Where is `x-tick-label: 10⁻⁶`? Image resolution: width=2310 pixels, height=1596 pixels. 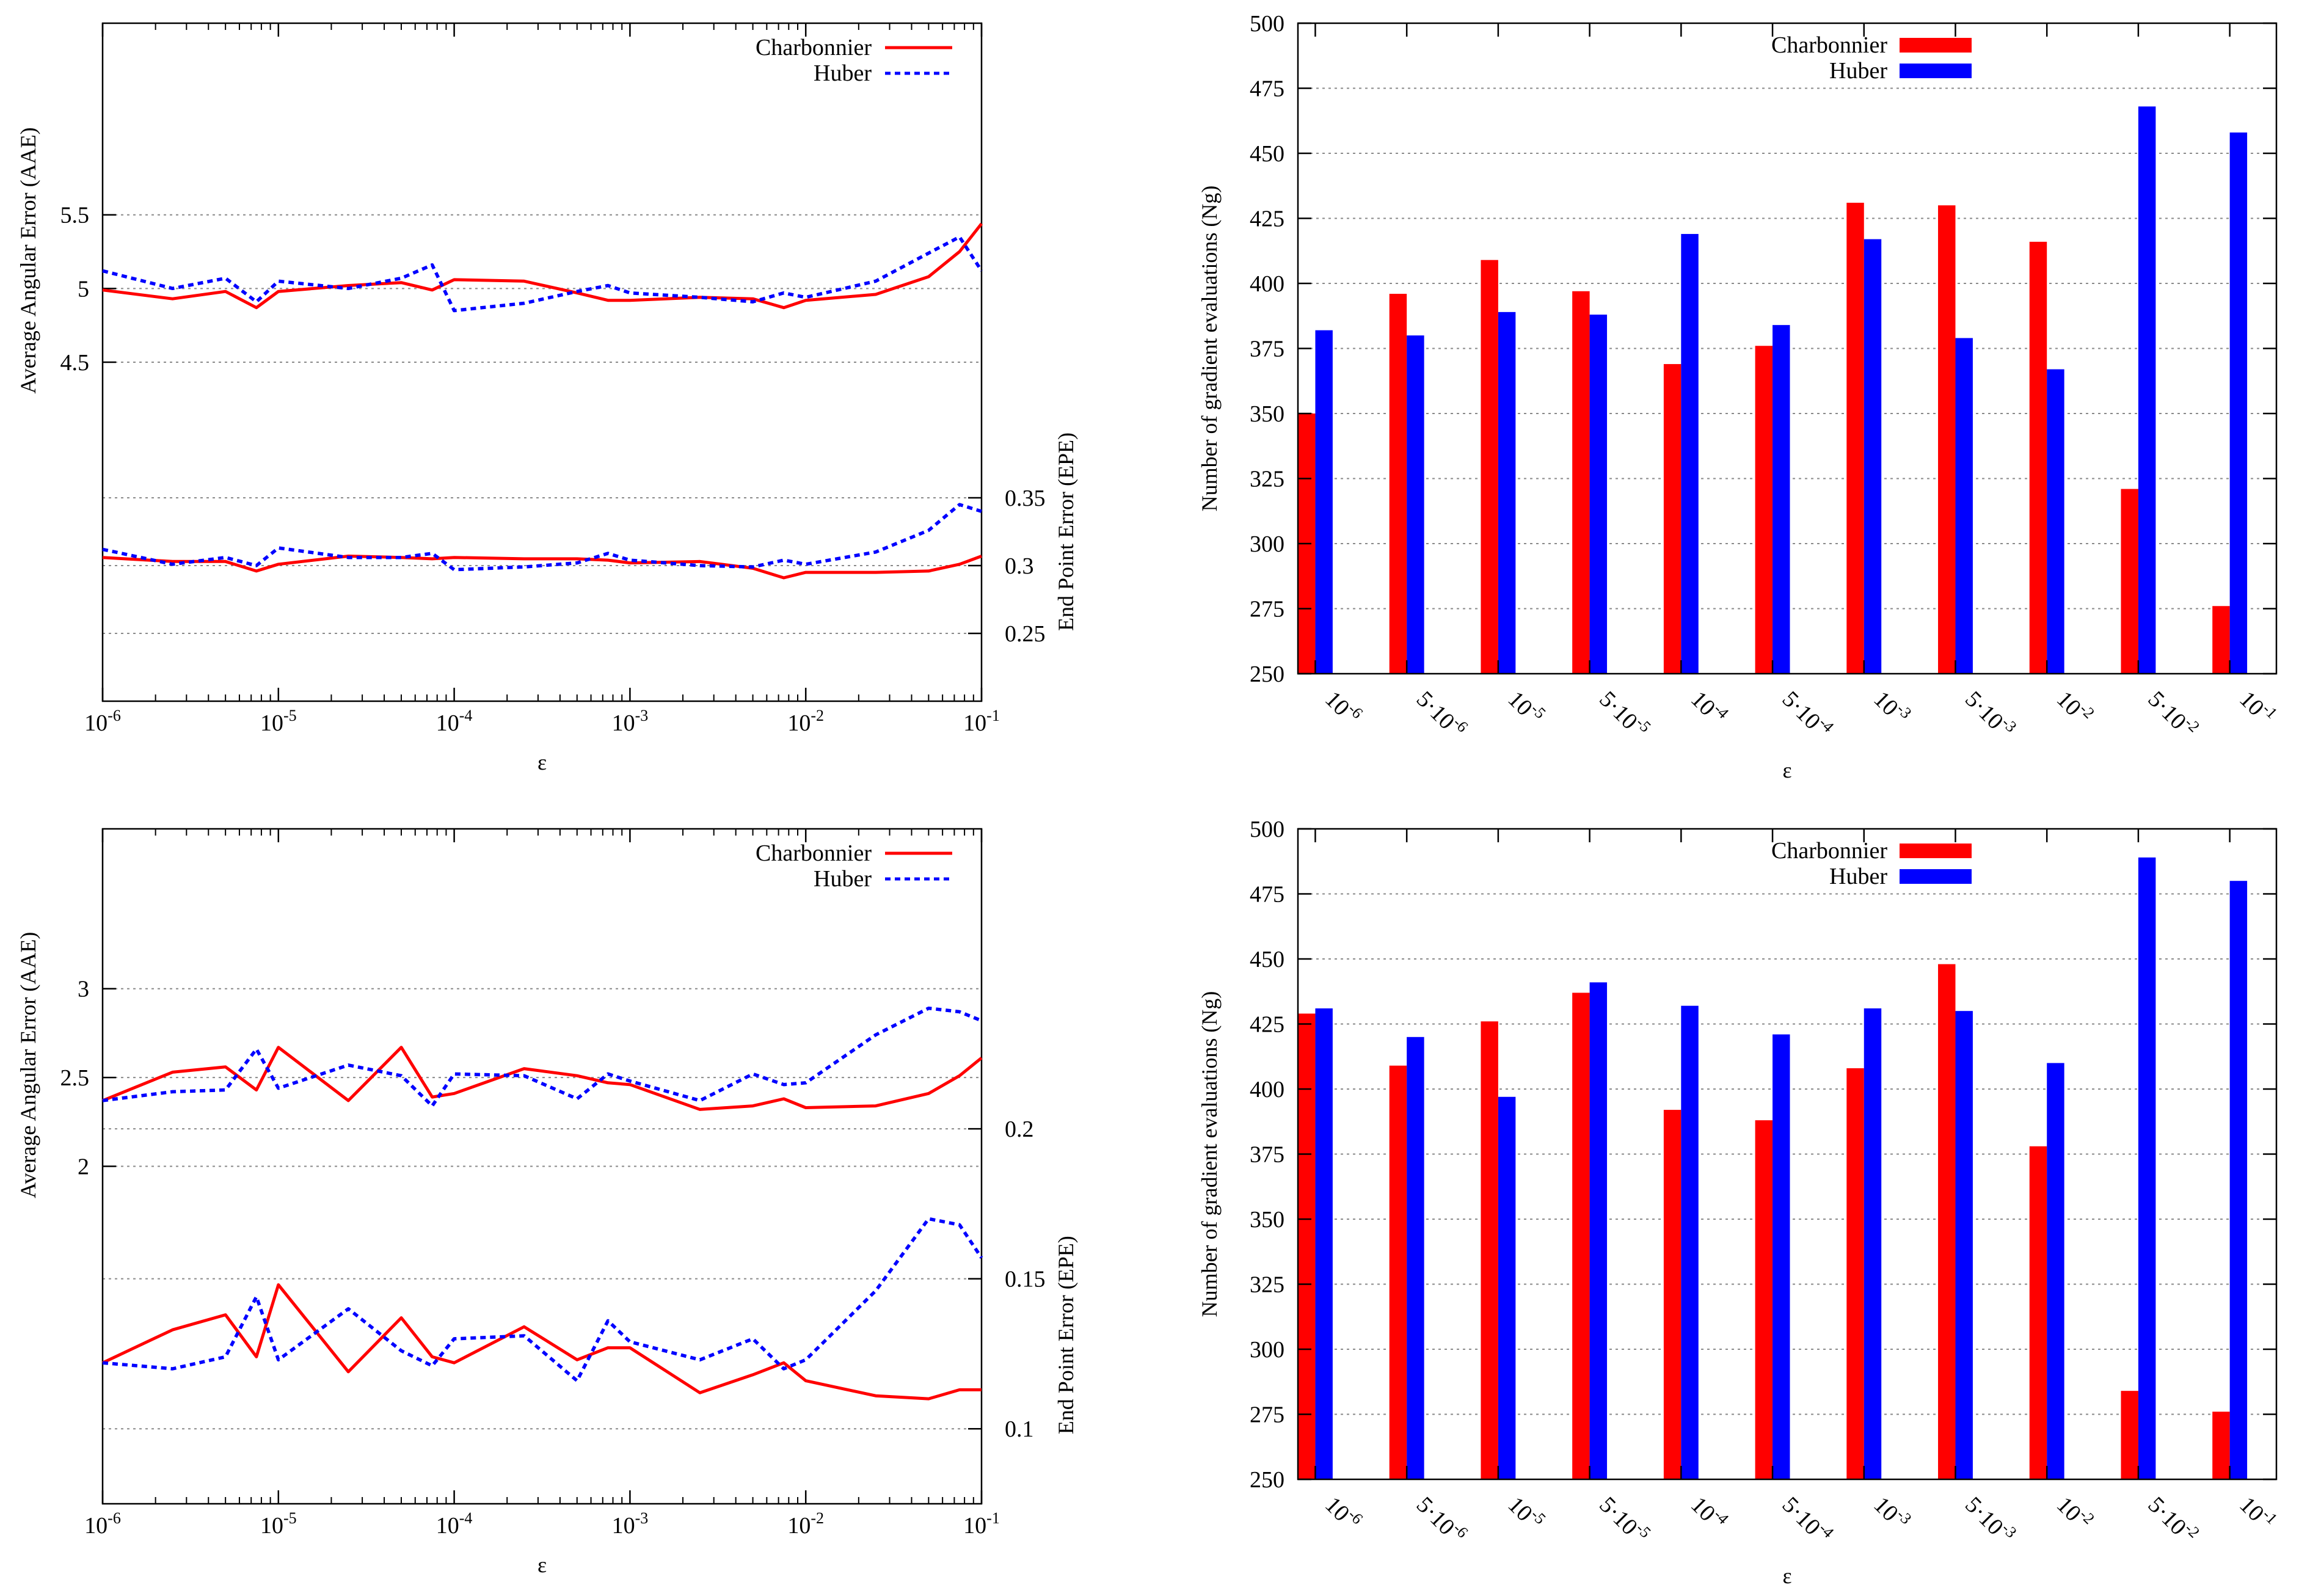 x-tick-label: 10⁻⁶ is located at coordinates (102, 721).